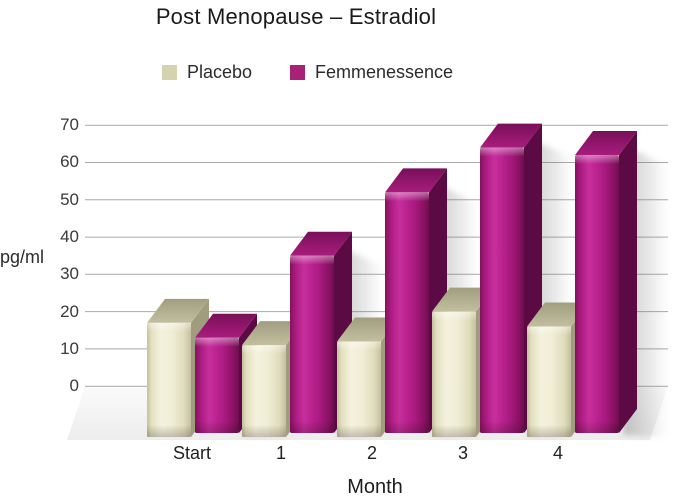 Image resolution: width=679 pixels, height=500 pixels. Describe the element at coordinates (169, 72) in the screenshot. I see `legend-swatch-placebo` at that location.